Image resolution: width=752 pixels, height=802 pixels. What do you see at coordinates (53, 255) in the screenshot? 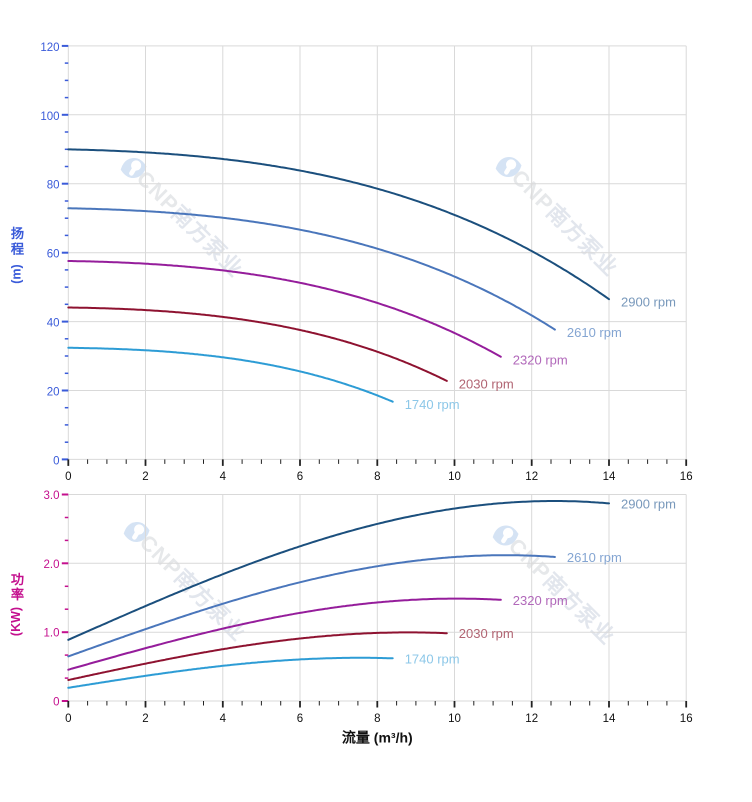
I see `svg-text: 60` at bounding box center [53, 255].